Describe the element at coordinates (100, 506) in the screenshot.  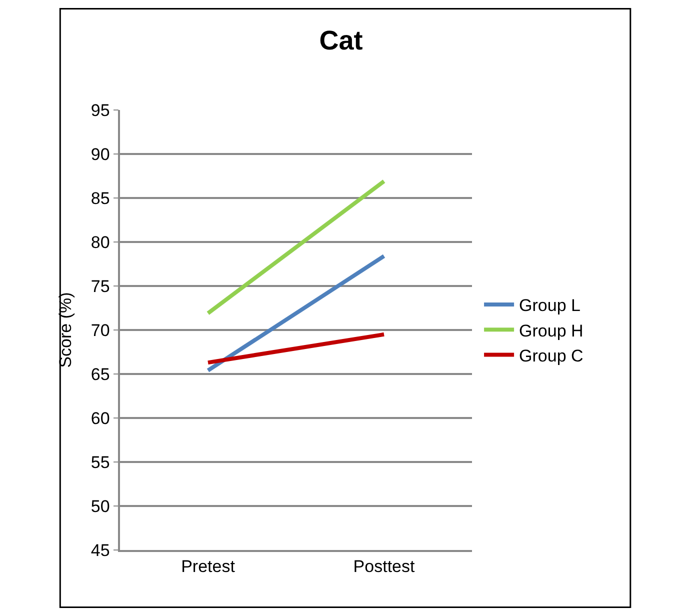
I see `y-tick-label: 50` at that location.